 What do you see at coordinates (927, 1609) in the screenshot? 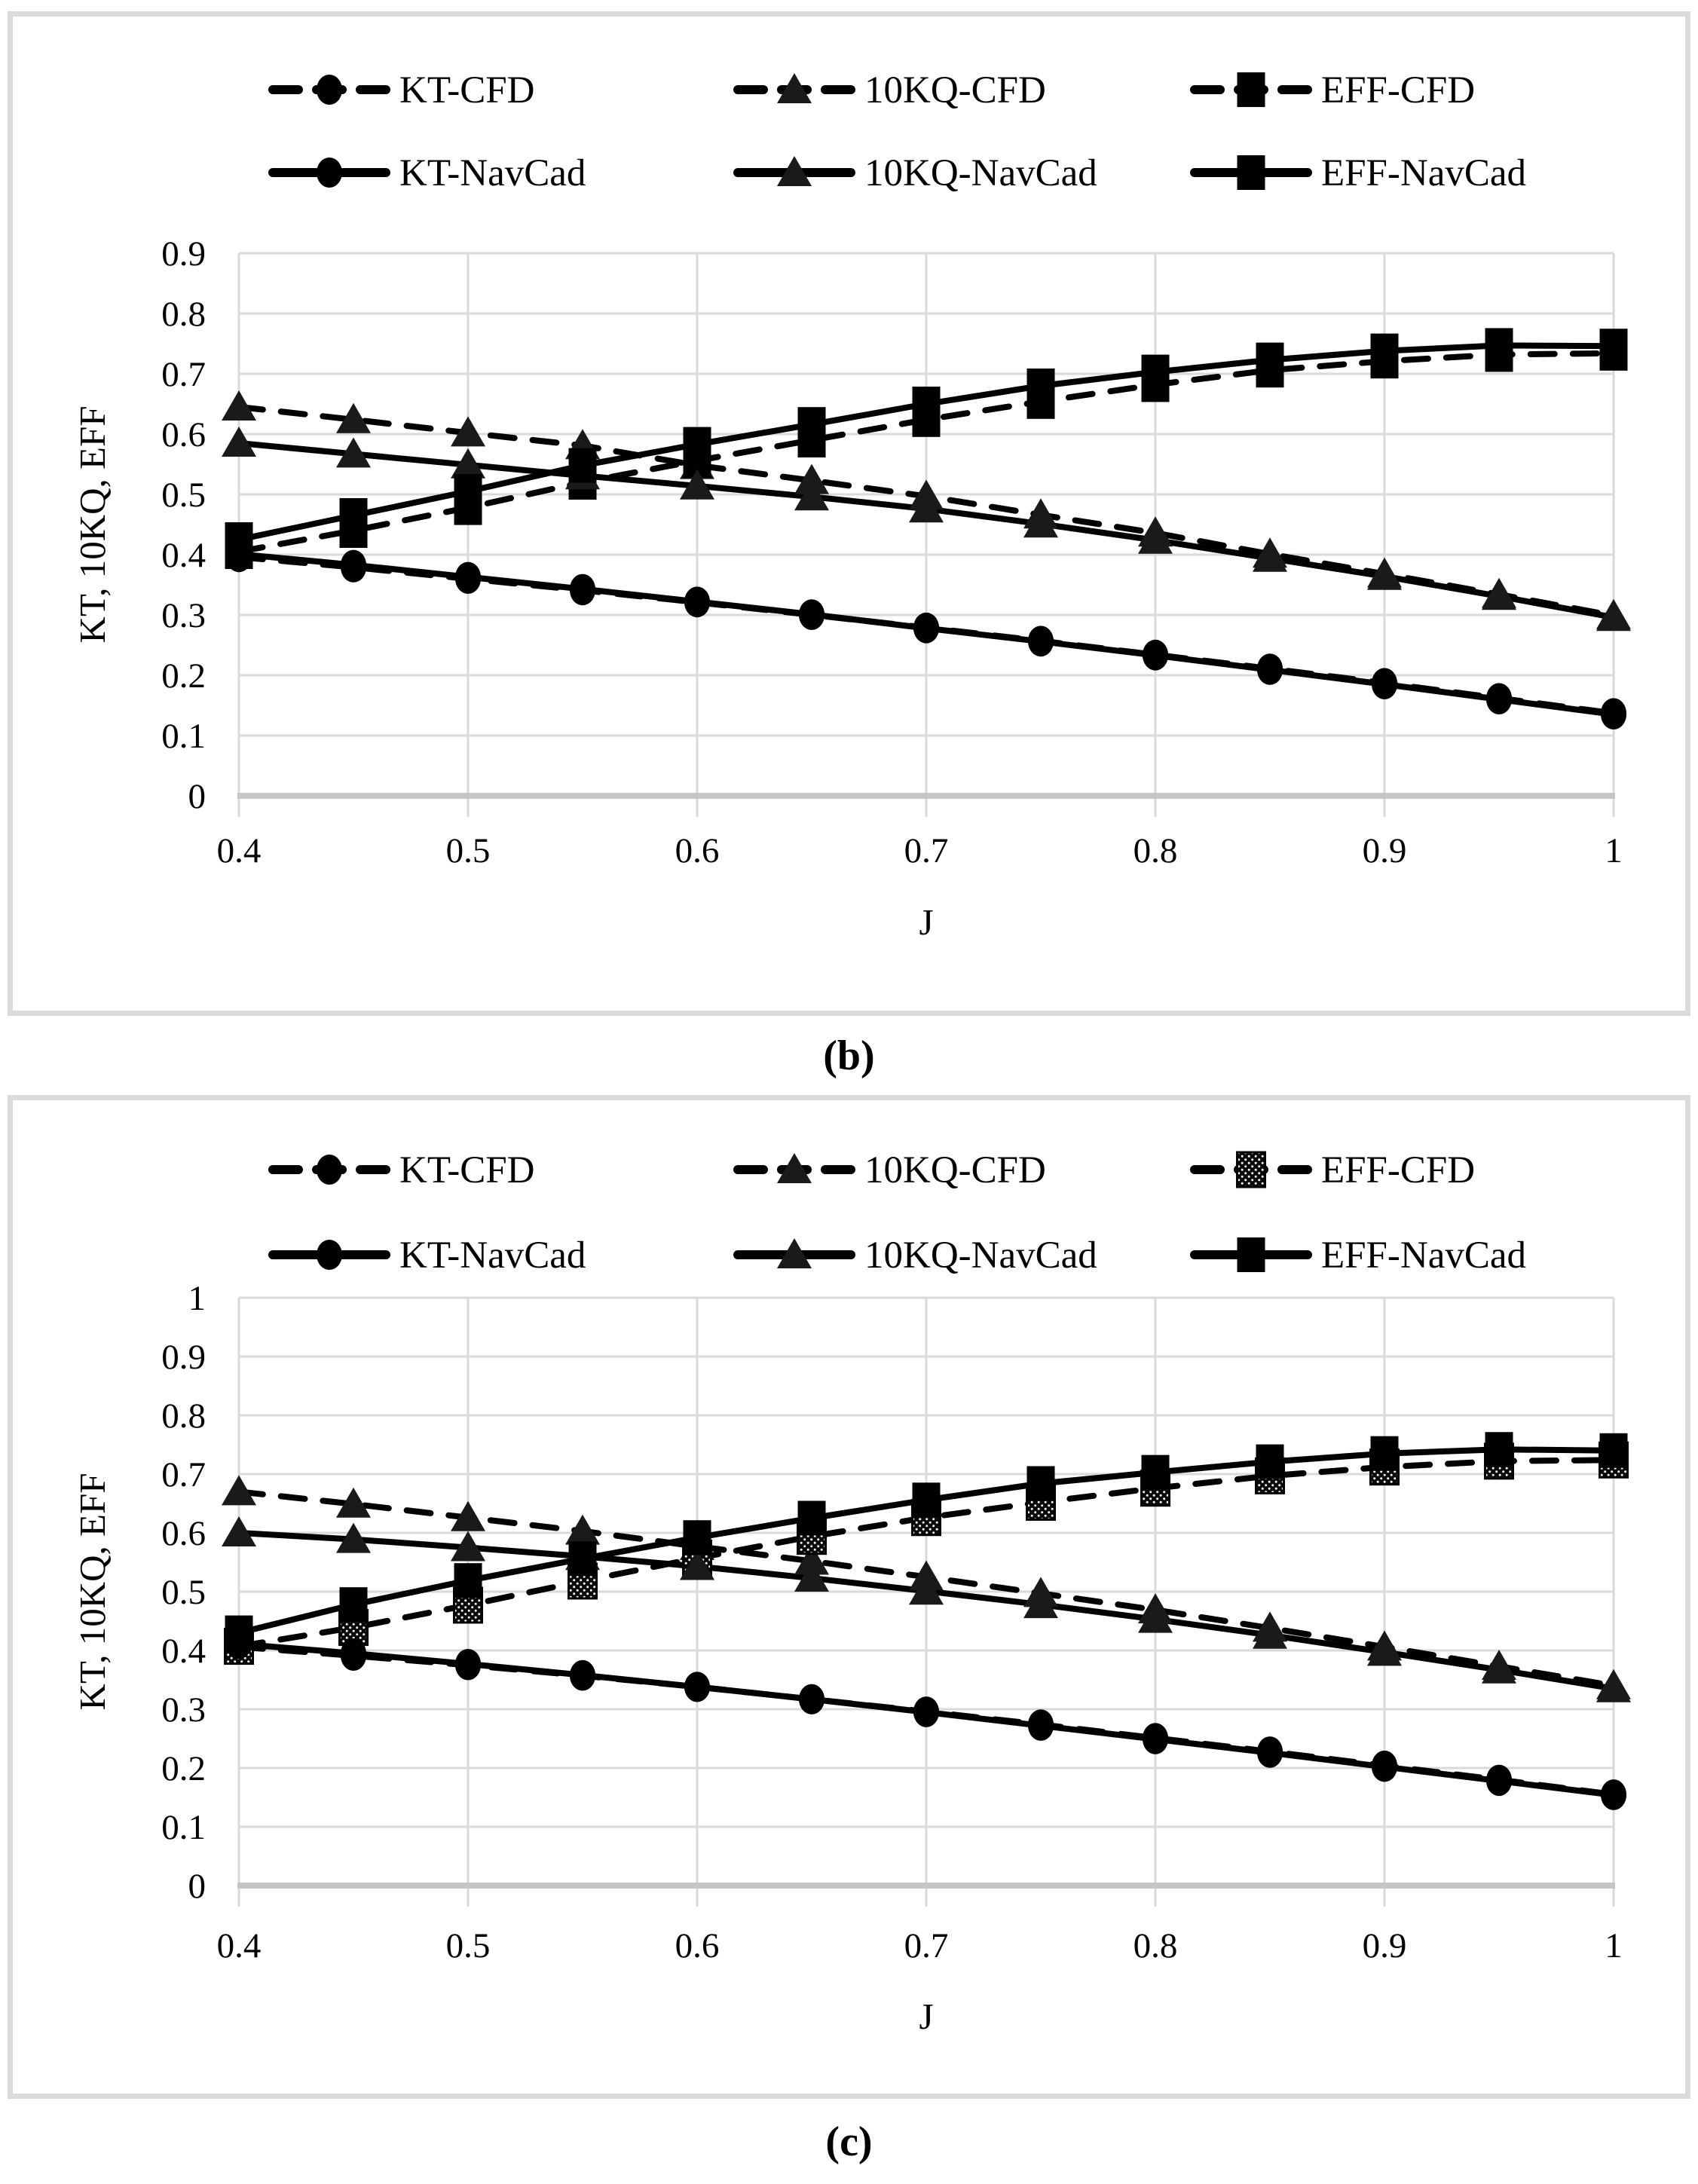
I see `10kq-navcad-markers` at bounding box center [927, 1609].